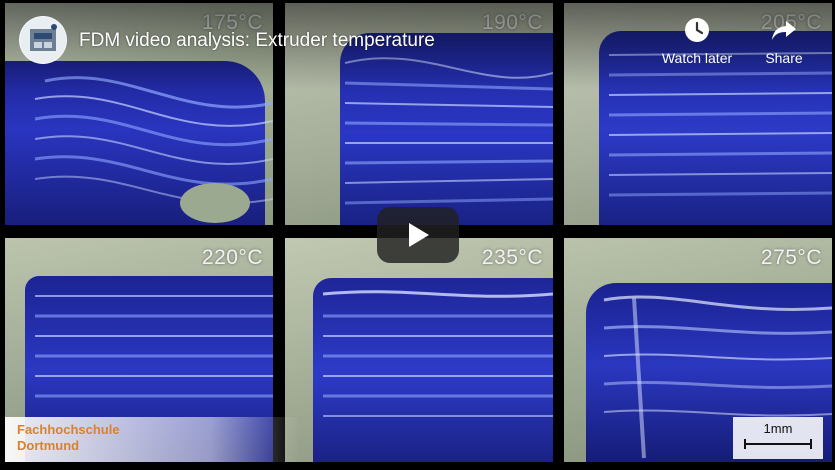  I want to click on play-button, so click(418, 235).